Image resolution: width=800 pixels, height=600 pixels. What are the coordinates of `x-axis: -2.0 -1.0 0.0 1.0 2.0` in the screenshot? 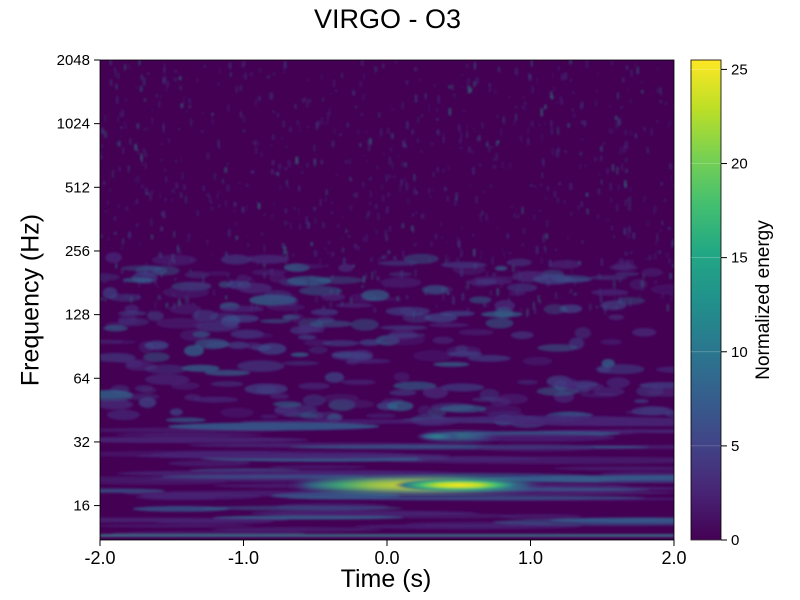 It's located at (385, 554).